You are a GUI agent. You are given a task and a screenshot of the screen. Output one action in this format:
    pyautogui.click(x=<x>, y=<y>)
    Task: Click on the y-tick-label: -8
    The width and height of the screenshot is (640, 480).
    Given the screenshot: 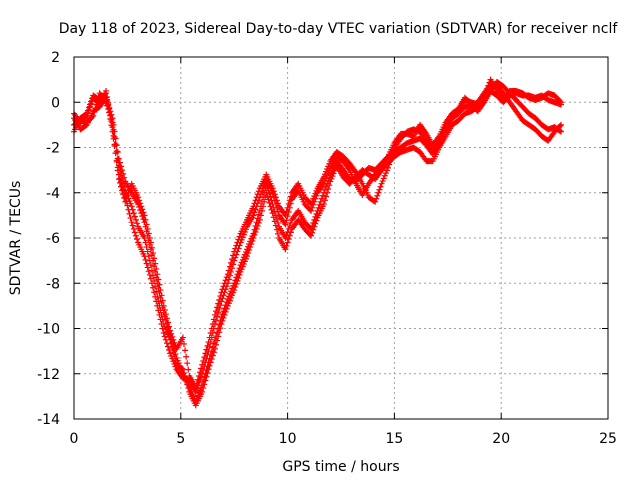 What is the action you would take?
    pyautogui.click(x=53, y=284)
    